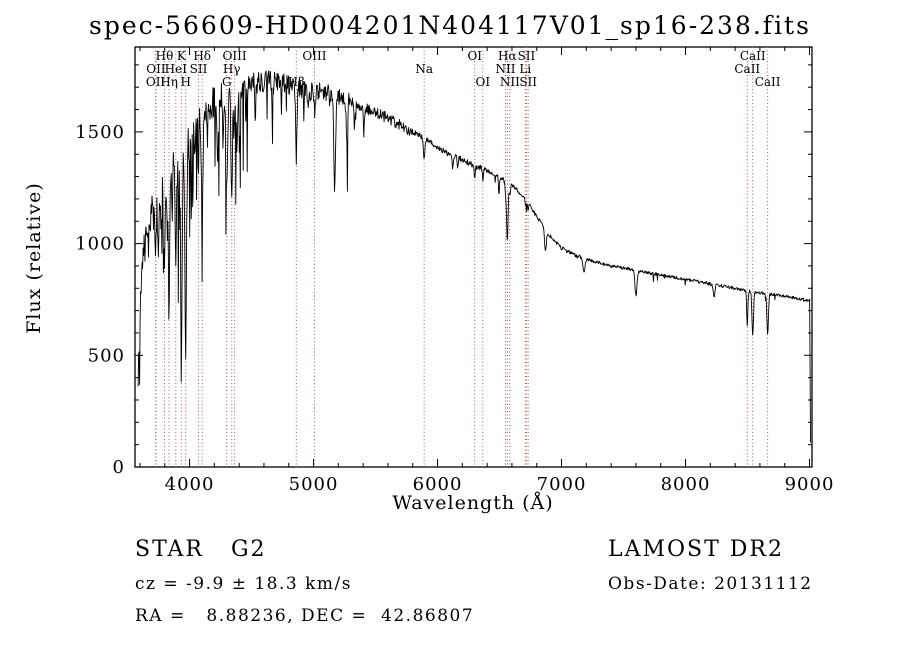 The image size is (900, 649). I want to click on x-tick-label: 7000, so click(562, 484).